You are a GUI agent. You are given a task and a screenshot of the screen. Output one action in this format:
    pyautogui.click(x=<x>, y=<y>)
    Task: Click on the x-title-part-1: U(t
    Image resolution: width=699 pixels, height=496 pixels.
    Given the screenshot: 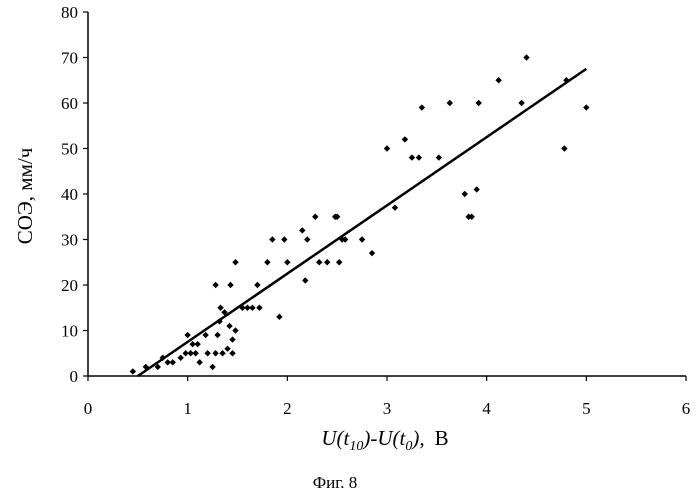 What is the action you would take?
    pyautogui.click(x=335, y=438)
    